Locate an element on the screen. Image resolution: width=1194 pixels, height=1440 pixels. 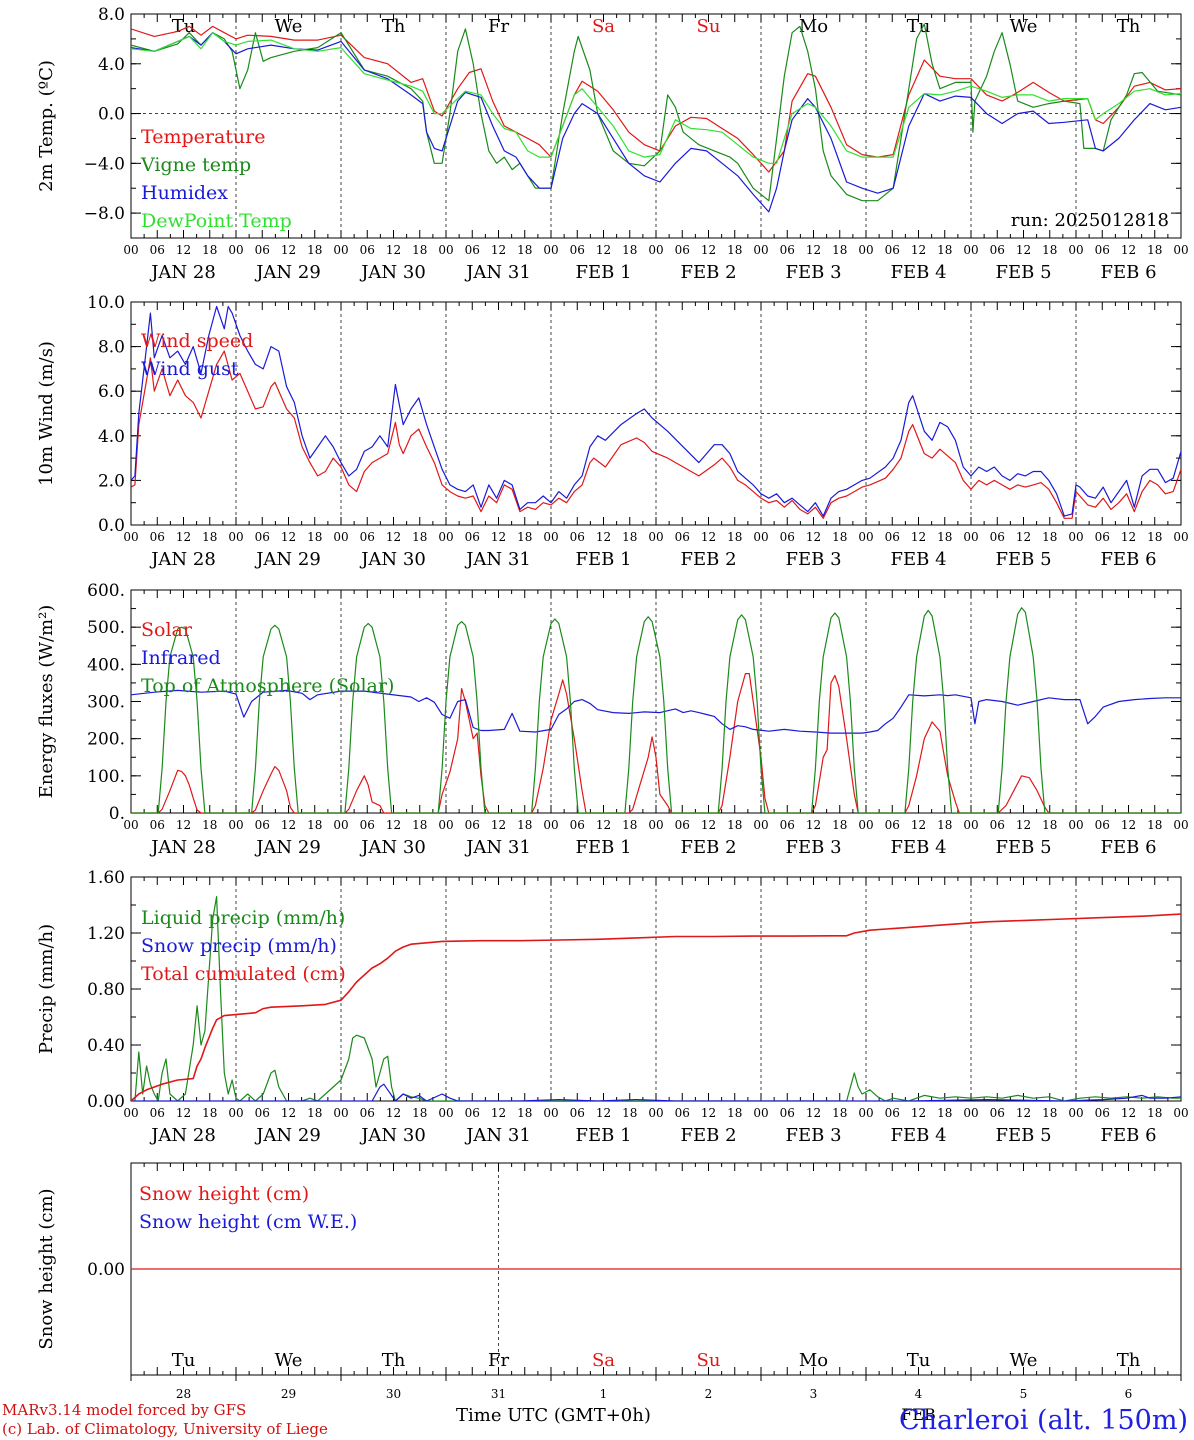
y-axis-label: 2m Temp. (ºC) is located at coordinates (46, 126).